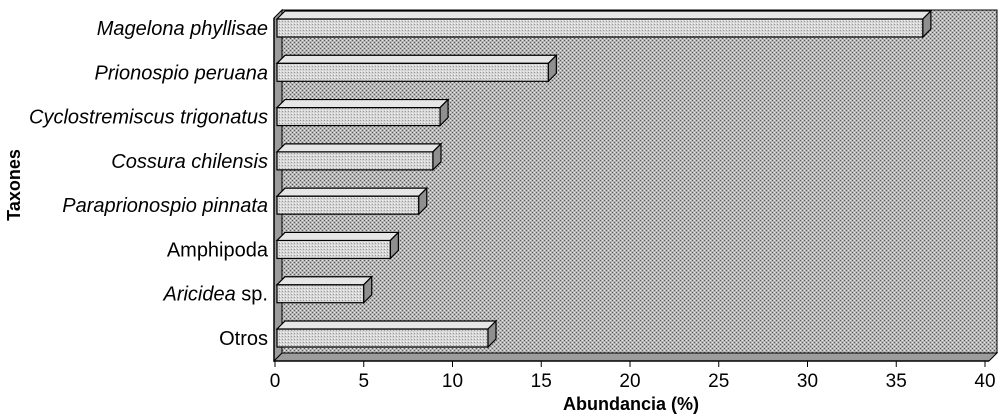 This screenshot has height=418, width=999. I want to click on category-label: Prionospio peruana, so click(181, 73).